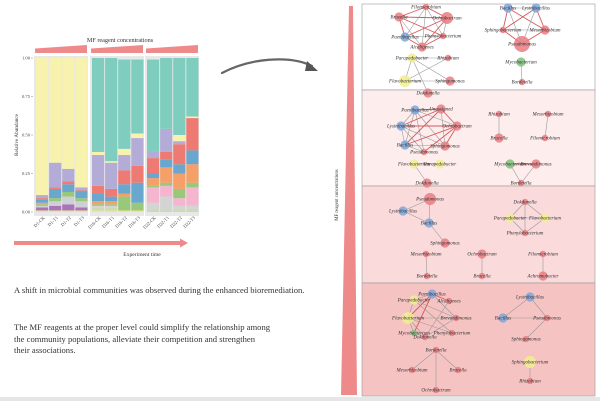 Image resolution: width=600 pixels, height=401 pixels. Describe the element at coordinates (414, 111) in the screenshot. I see `node-label: Paenibacillus` at that location.